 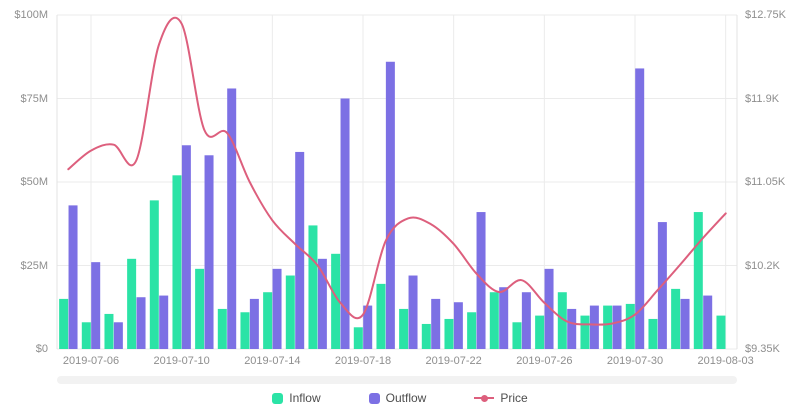 What do you see at coordinates (762, 265) in the screenshot?
I see `right-axis-tick: $10.2K` at bounding box center [762, 265].